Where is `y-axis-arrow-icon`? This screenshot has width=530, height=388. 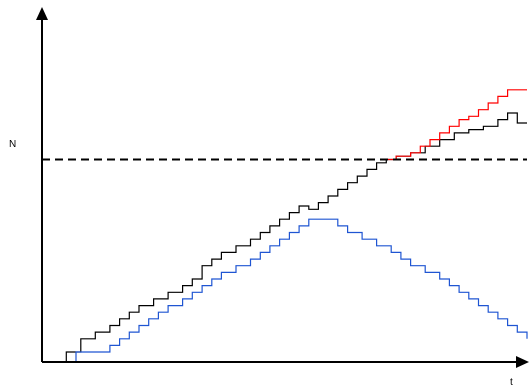 y-axis-arrow-icon is located at coordinates (42, 13).